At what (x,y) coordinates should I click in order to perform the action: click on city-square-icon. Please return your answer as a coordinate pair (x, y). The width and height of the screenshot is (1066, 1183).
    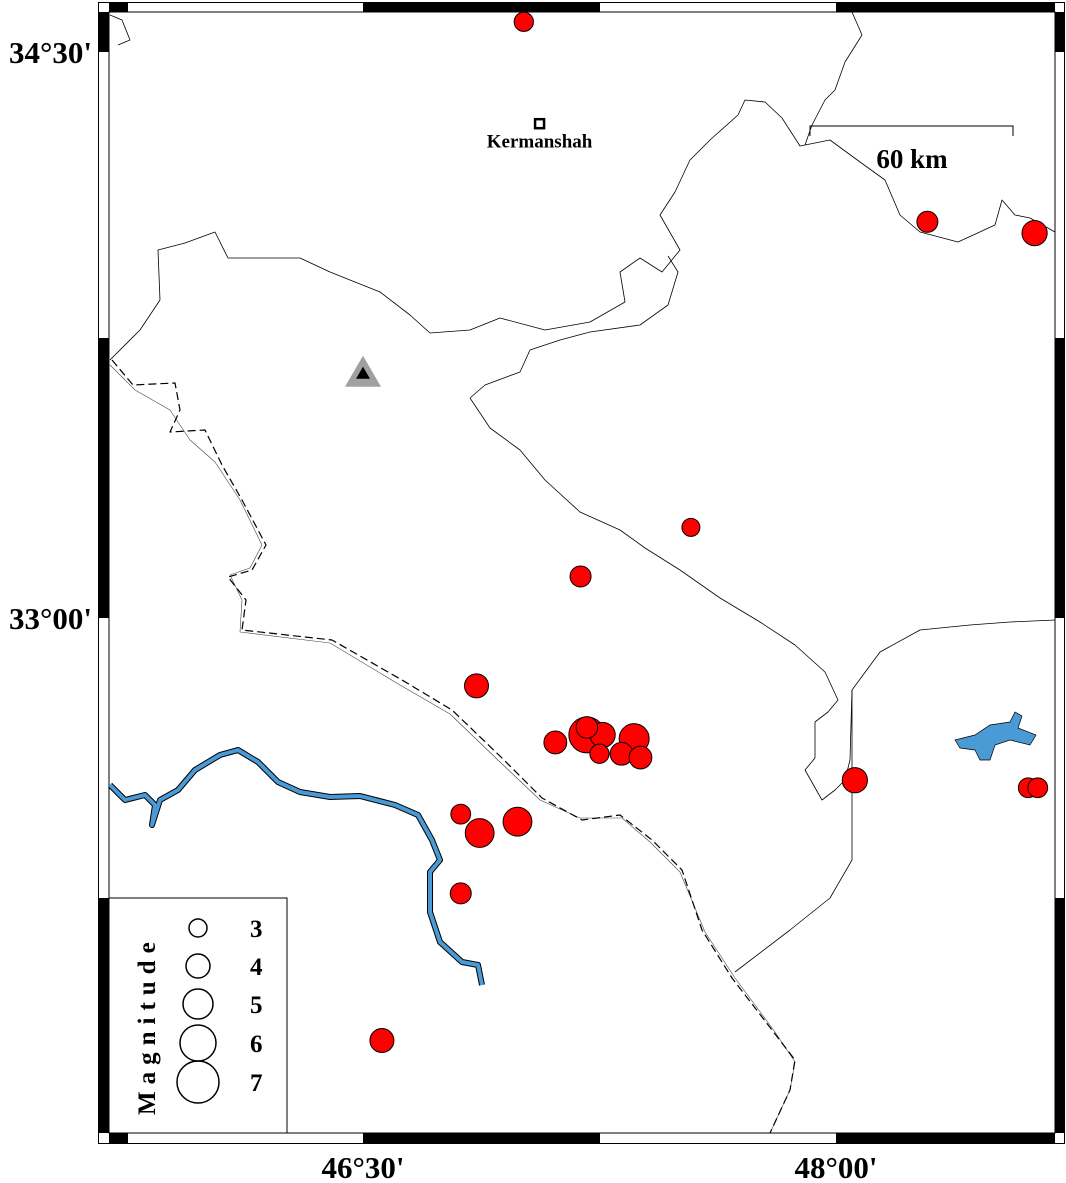
    Looking at the image, I should click on (539, 123).